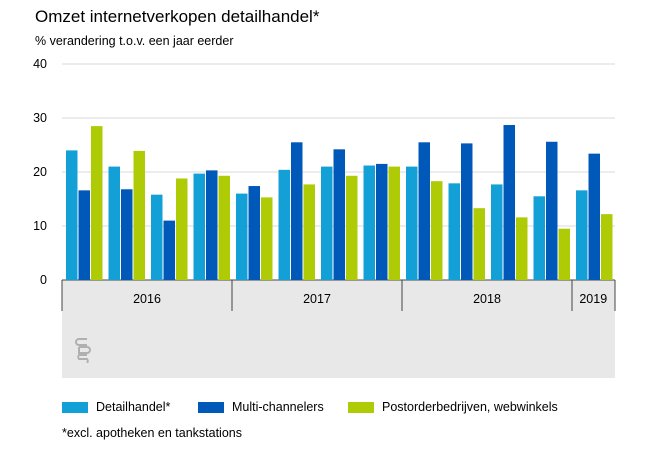  What do you see at coordinates (593, 299) in the screenshot?
I see `x-tick-label: 2019` at bounding box center [593, 299].